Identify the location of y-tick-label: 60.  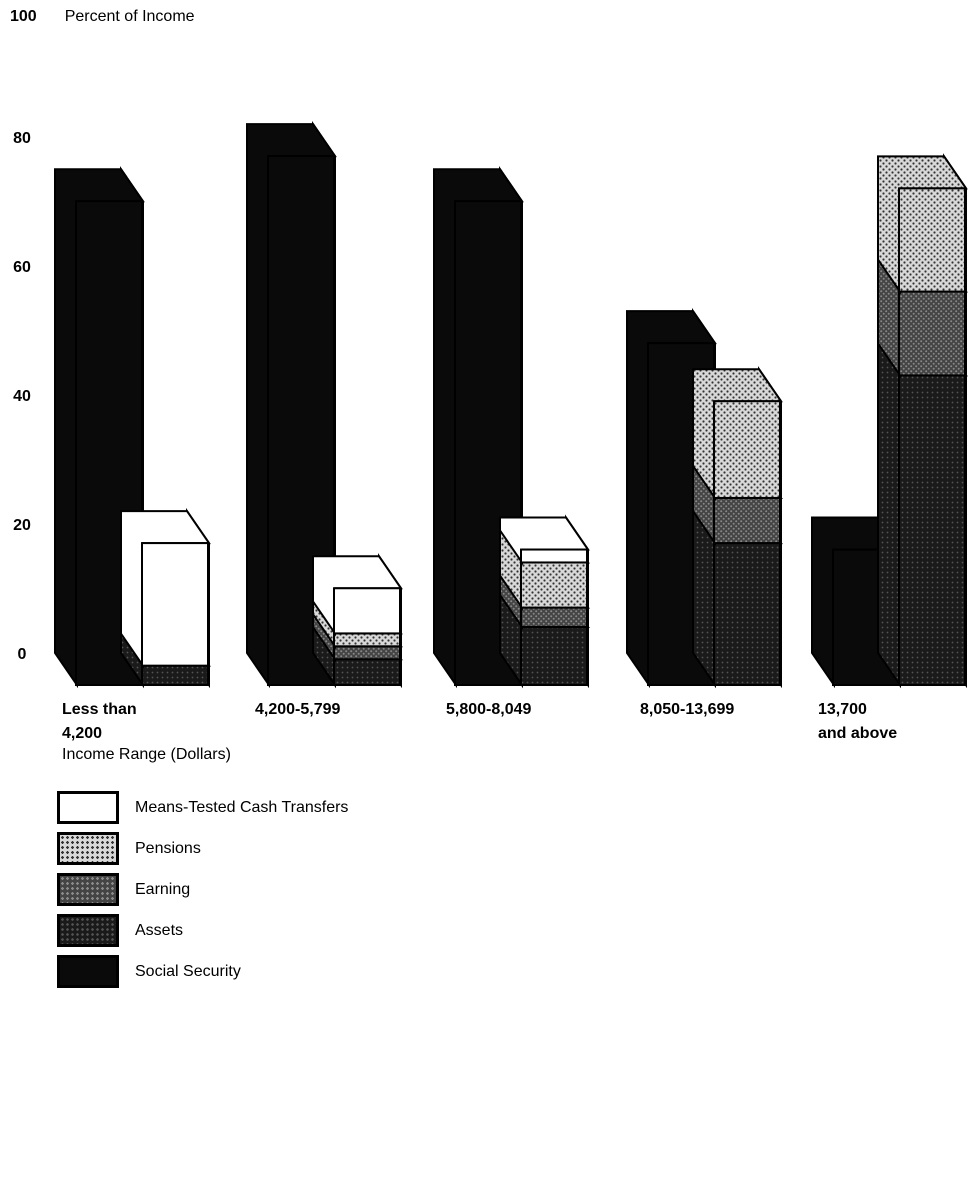
(22, 267).